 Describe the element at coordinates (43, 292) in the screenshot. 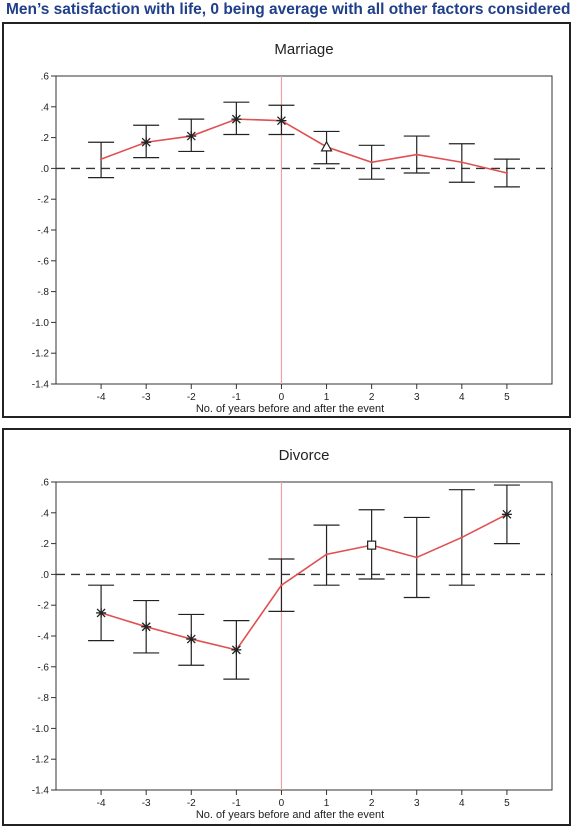

I see `chart-1-ytick-label: -.8` at that location.